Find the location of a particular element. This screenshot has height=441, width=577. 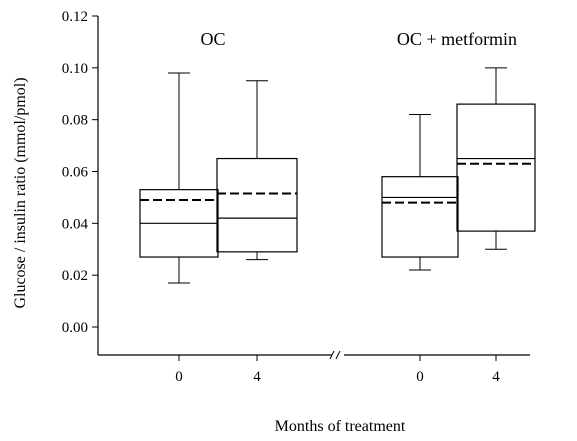

group-label: OC + metformin is located at coordinates (457, 39).